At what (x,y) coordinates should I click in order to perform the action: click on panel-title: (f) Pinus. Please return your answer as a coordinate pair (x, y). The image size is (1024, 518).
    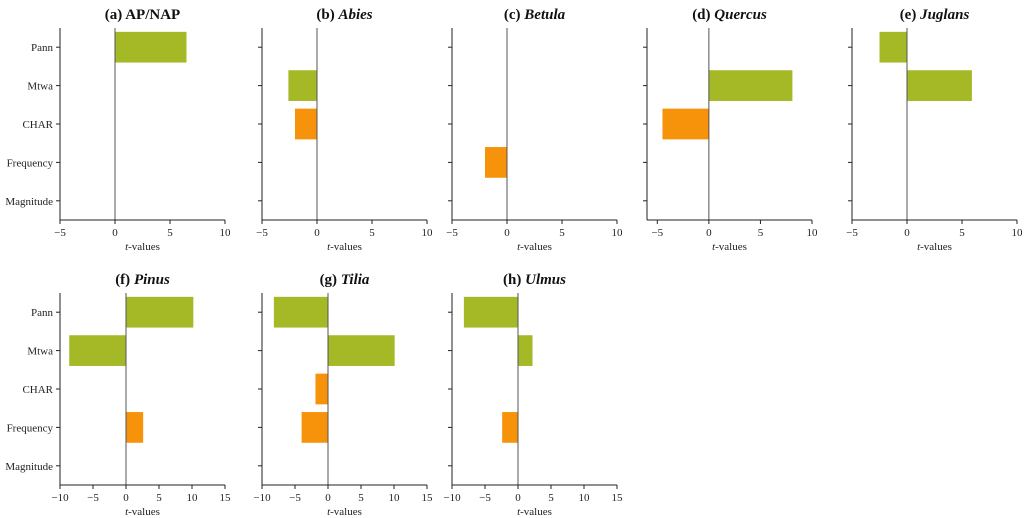
    Looking at the image, I should click on (142, 280).